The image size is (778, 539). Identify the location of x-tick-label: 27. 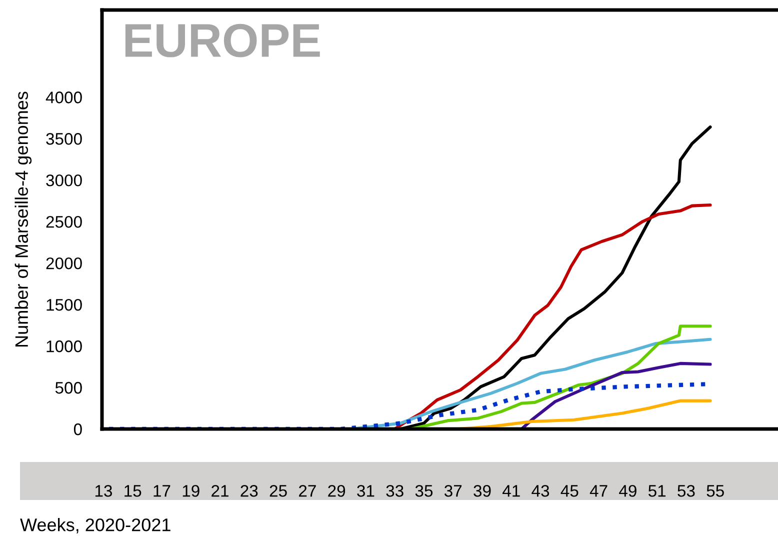
(307, 490).